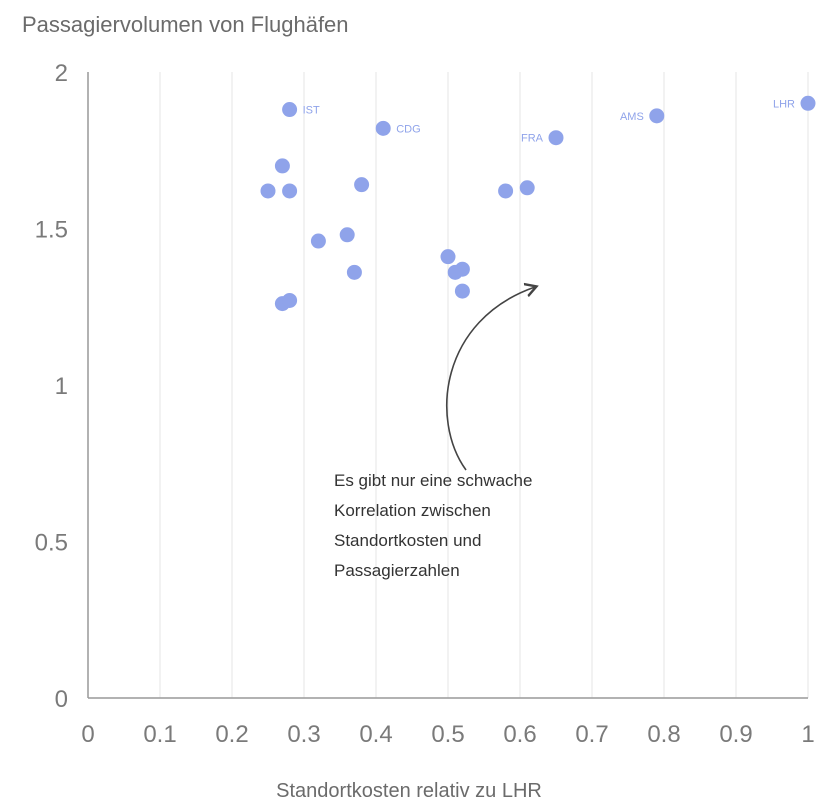 The height and width of the screenshot is (812, 818). I want to click on x-tick-label: 0.1, so click(159, 734).